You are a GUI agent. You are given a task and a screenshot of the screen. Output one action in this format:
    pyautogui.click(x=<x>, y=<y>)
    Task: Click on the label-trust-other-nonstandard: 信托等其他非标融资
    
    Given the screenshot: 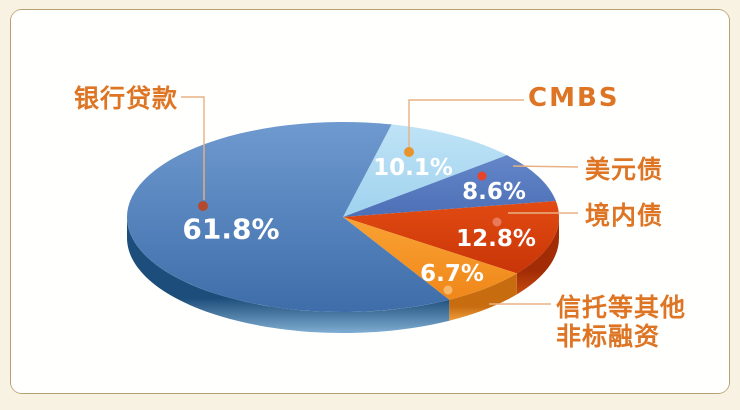 What is the action you would take?
    pyautogui.click(x=621, y=322)
    